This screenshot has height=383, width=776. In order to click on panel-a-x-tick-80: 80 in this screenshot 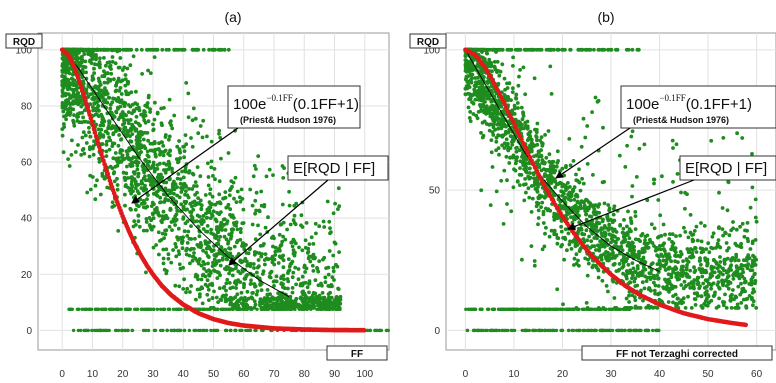, I will do `click(305, 374)`.